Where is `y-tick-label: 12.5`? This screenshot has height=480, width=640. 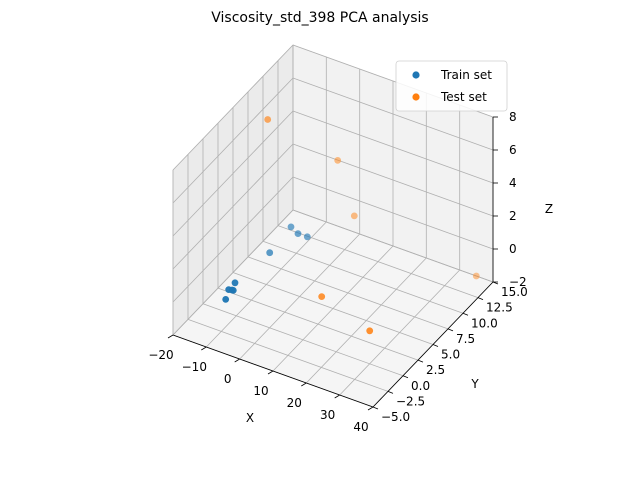 y-tick-label: 12.5 is located at coordinates (499, 308).